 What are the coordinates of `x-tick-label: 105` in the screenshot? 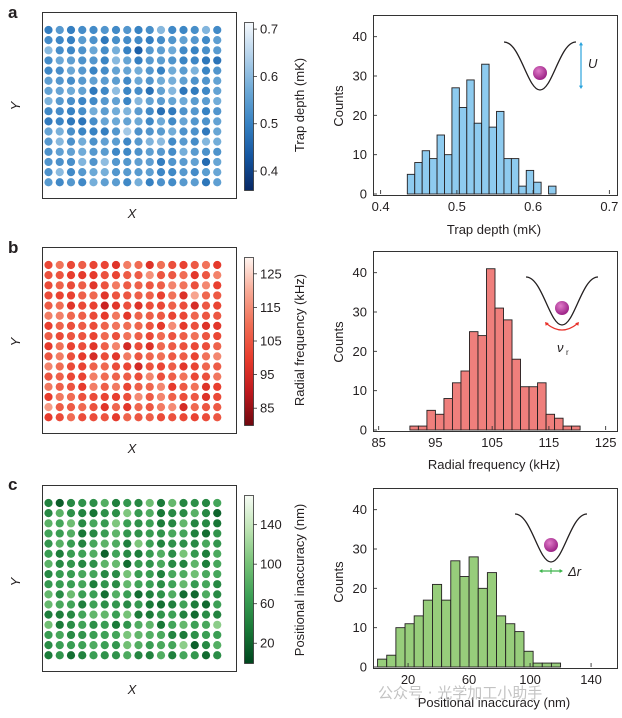 It's located at (492, 442).